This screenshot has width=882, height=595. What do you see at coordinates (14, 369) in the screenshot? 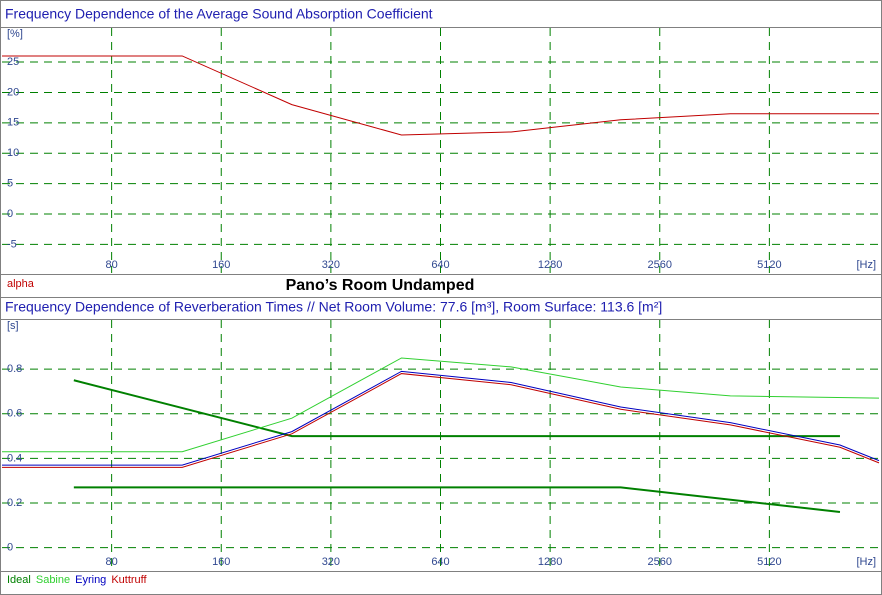
I see `y-tick-label: 0.8` at bounding box center [14, 369].